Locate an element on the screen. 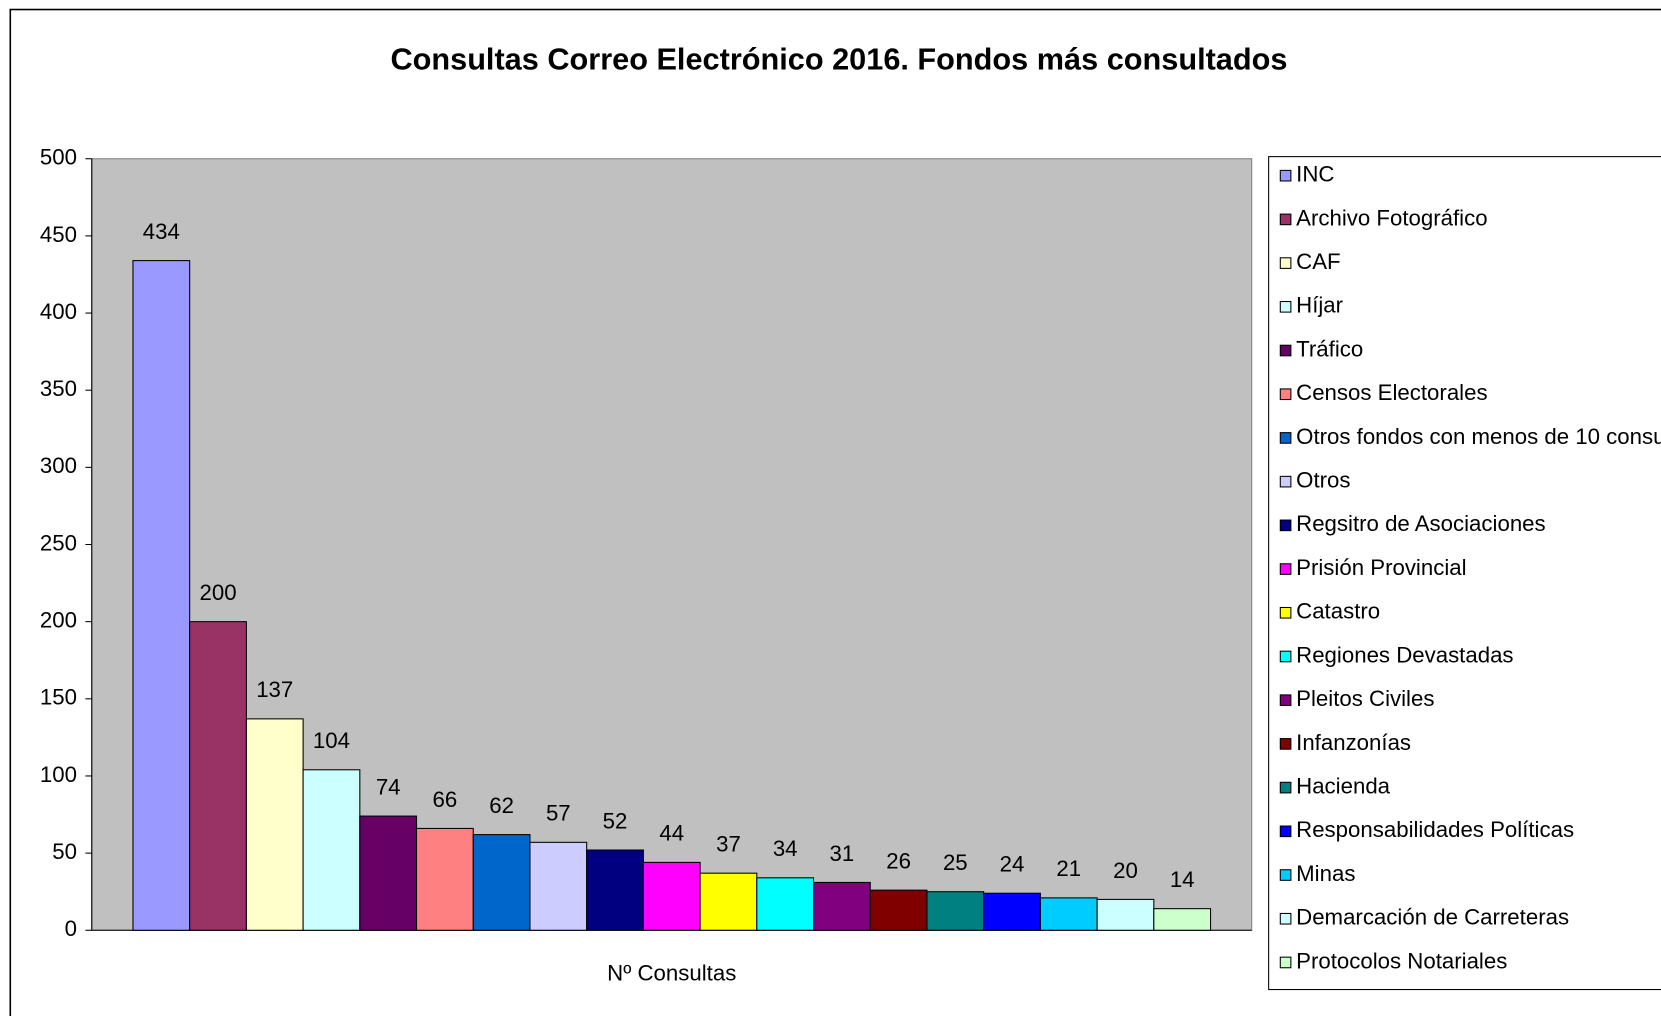 This screenshot has width=1661, height=1016. y-tick-label: 450 is located at coordinates (58, 234).